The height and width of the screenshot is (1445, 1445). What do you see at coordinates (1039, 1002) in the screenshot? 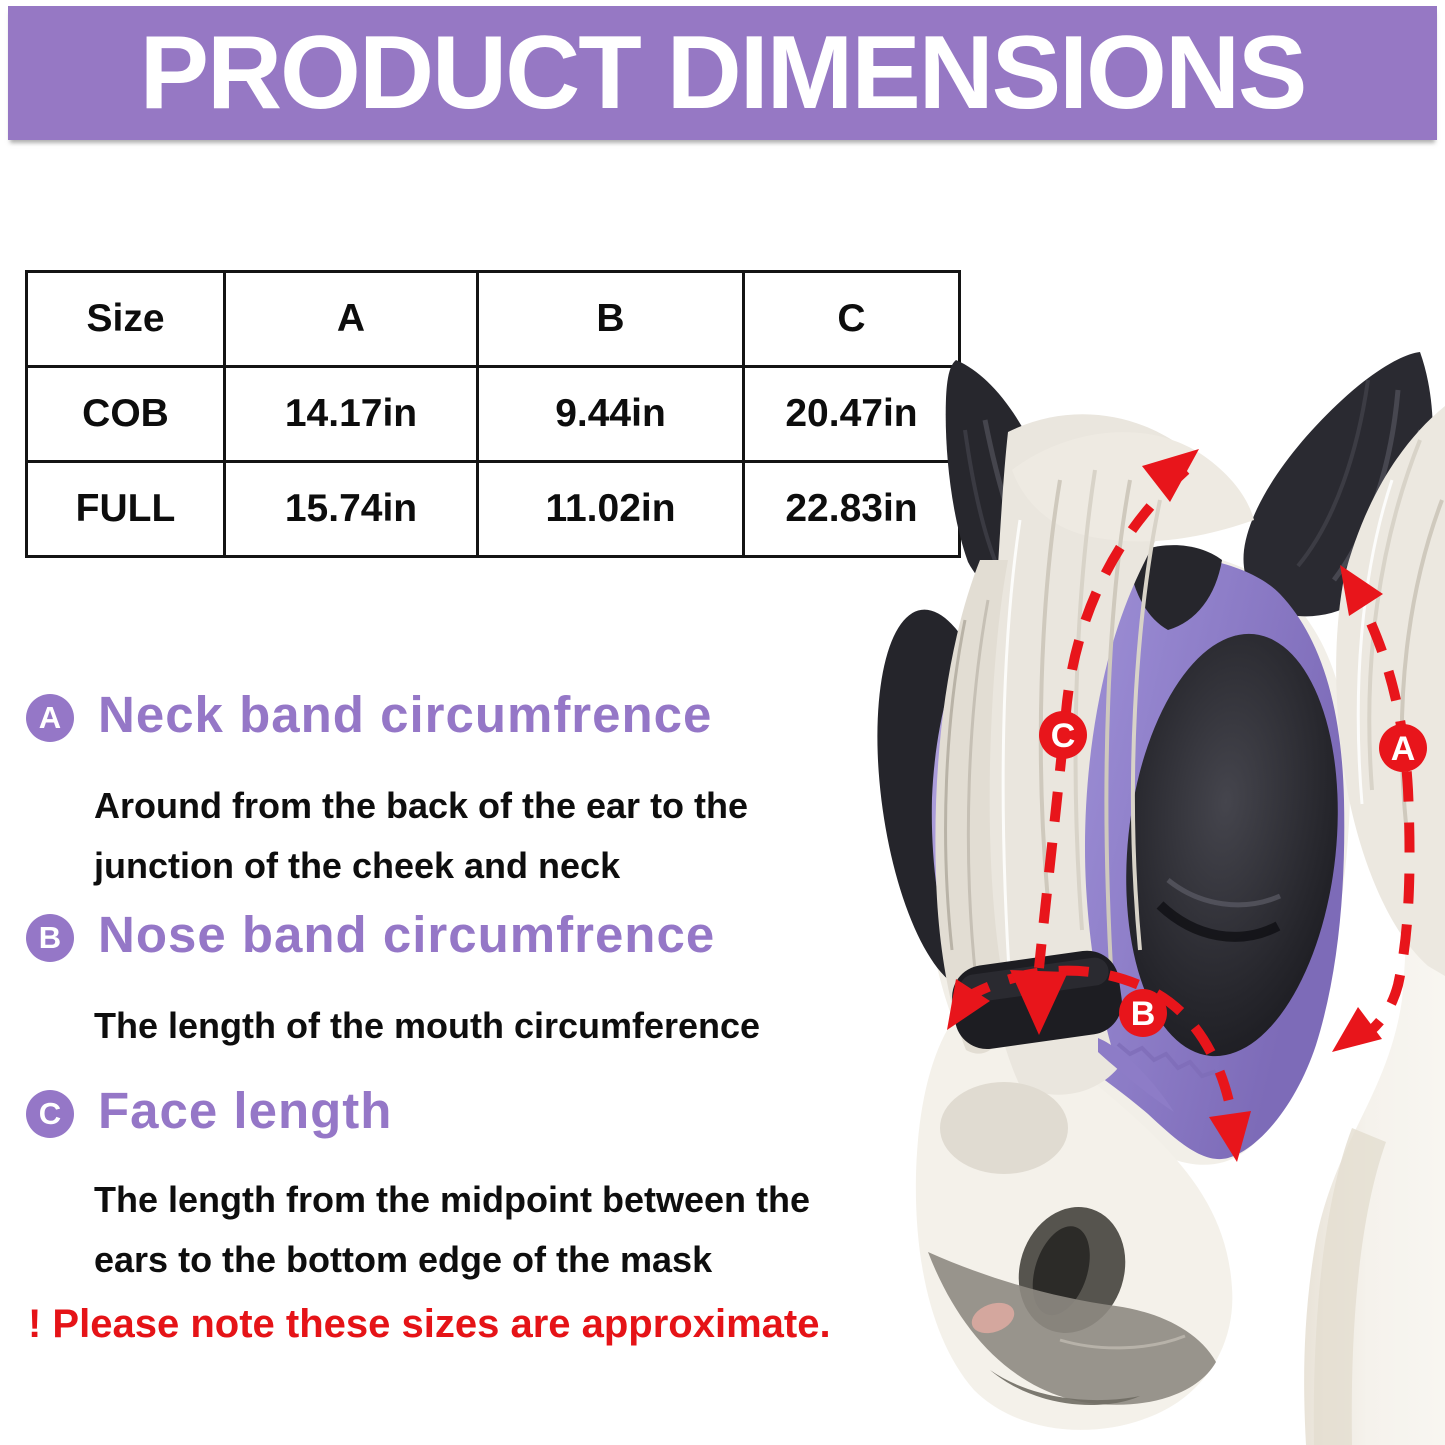
I see `arrowhead-c-bottom` at bounding box center [1039, 1002].